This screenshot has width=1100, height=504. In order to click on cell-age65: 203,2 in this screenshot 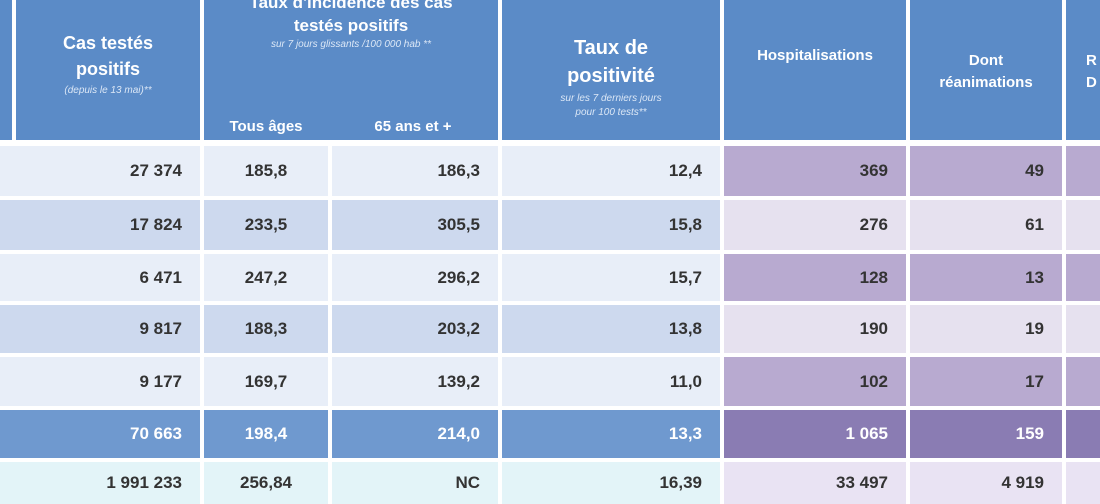, I will do `click(415, 329)`.